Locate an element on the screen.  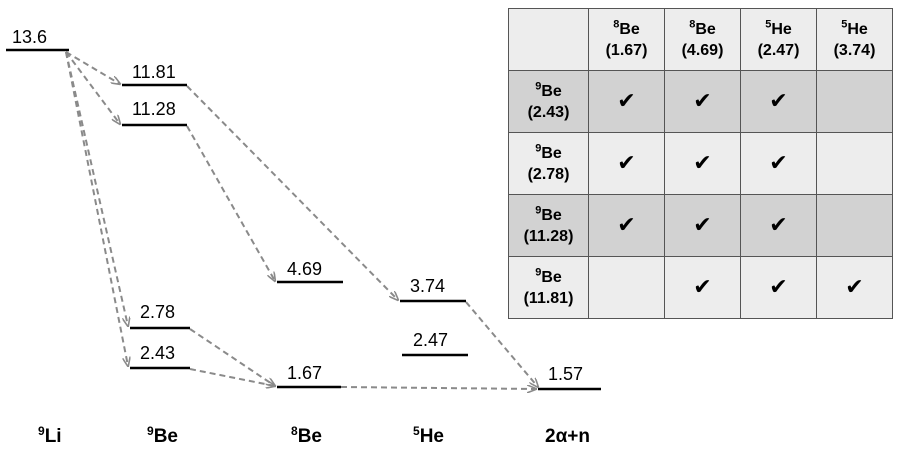
arrow-be9-11.28-to-be8-4.69 is located at coordinates (230, 203).